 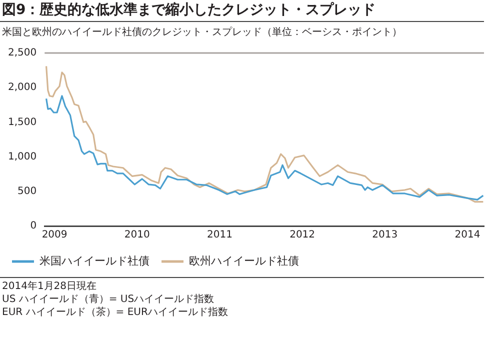 I want to click on x-tick-label: 2009, so click(x=55, y=235).